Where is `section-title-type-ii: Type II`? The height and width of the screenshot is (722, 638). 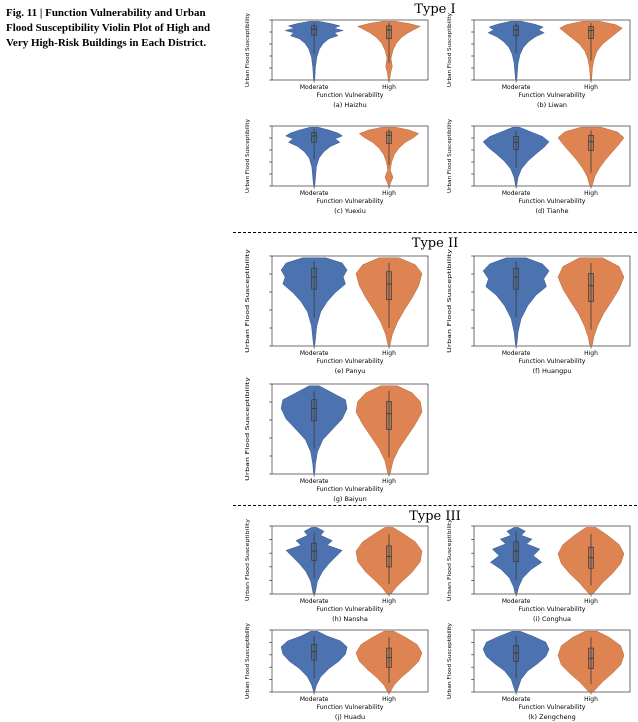
section-title-type-ii: Type II is located at coordinates (435, 243).